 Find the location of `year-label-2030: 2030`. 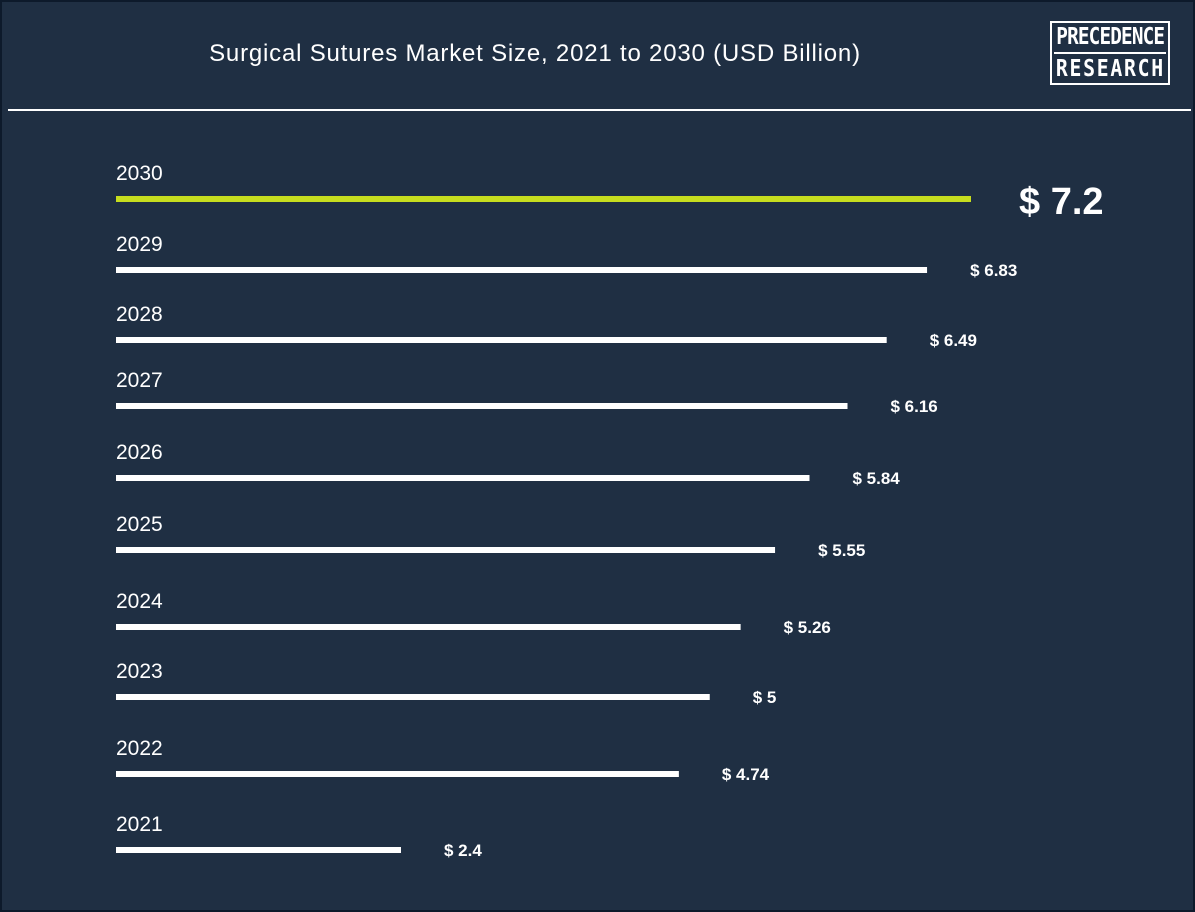

year-label-2030: 2030 is located at coordinates (139, 173).